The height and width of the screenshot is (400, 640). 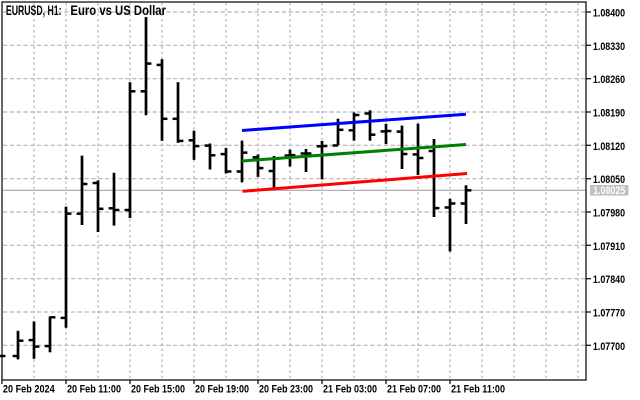 I want to click on svg-text: 1.07910, so click(x=609, y=247).